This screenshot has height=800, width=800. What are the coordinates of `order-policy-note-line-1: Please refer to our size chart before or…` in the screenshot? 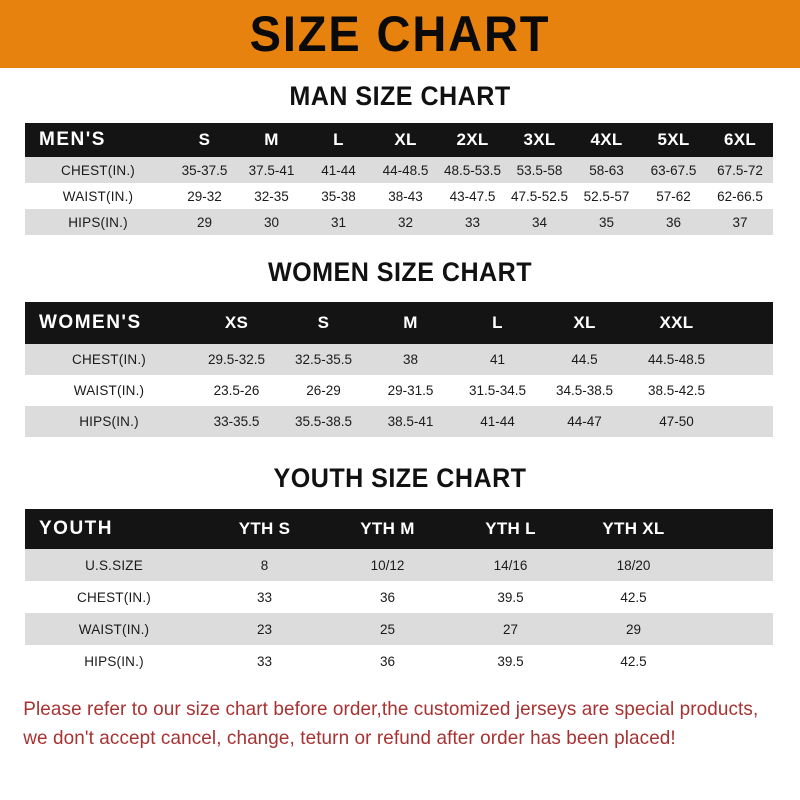 It's located at (391, 709).